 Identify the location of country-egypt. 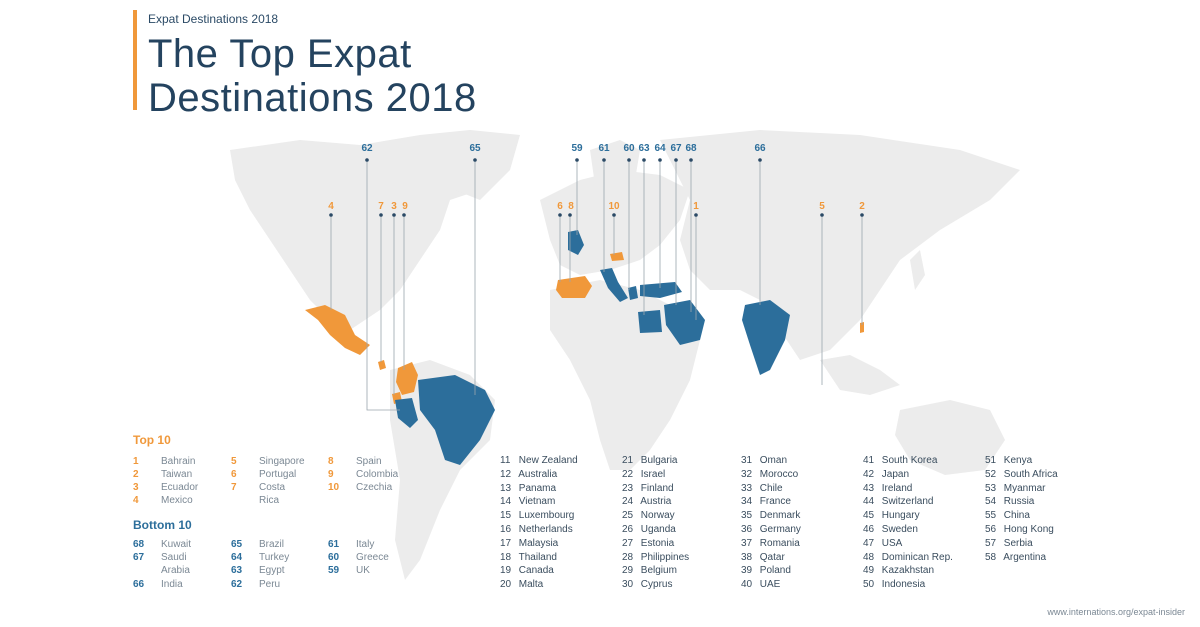
(650, 321).